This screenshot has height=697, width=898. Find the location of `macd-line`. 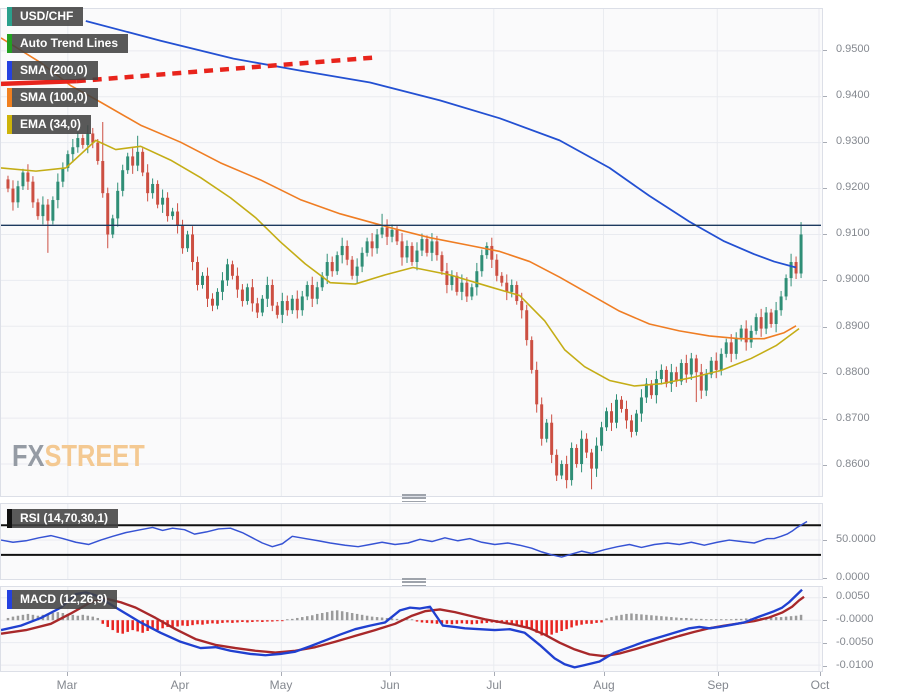

macd-line is located at coordinates (402, 628).